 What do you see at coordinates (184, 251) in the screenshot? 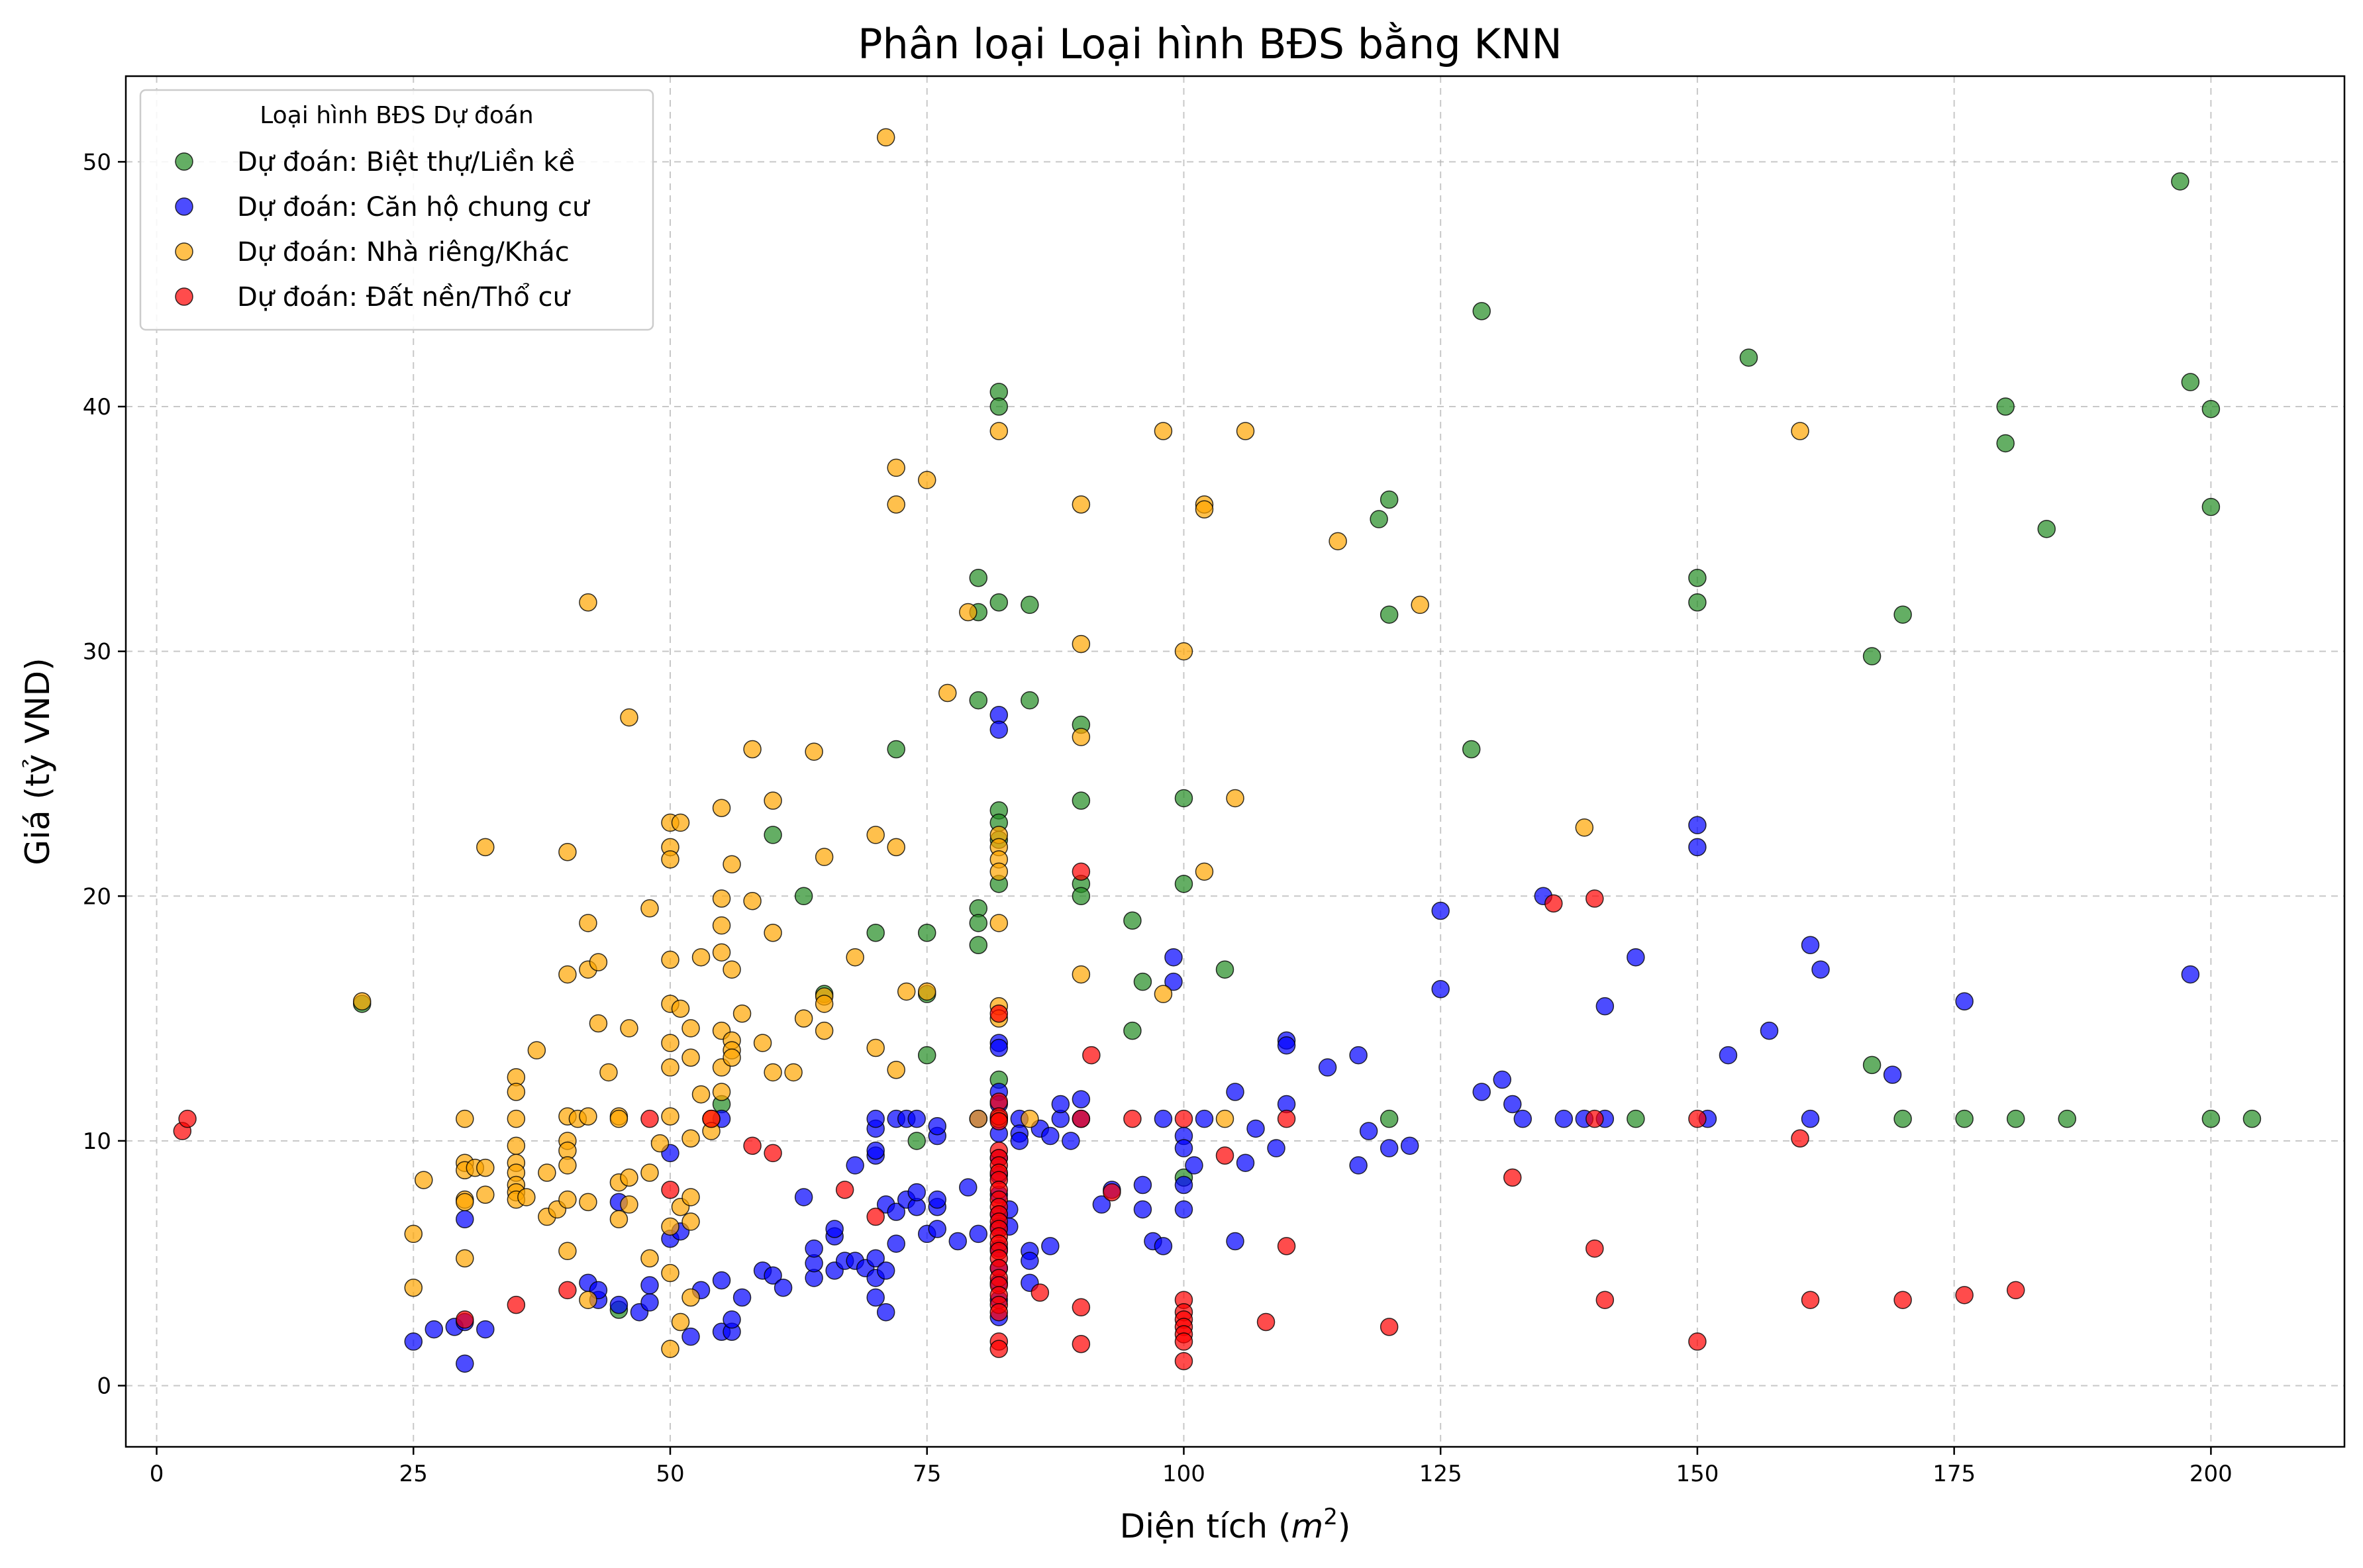
I see `legend-marker` at bounding box center [184, 251].